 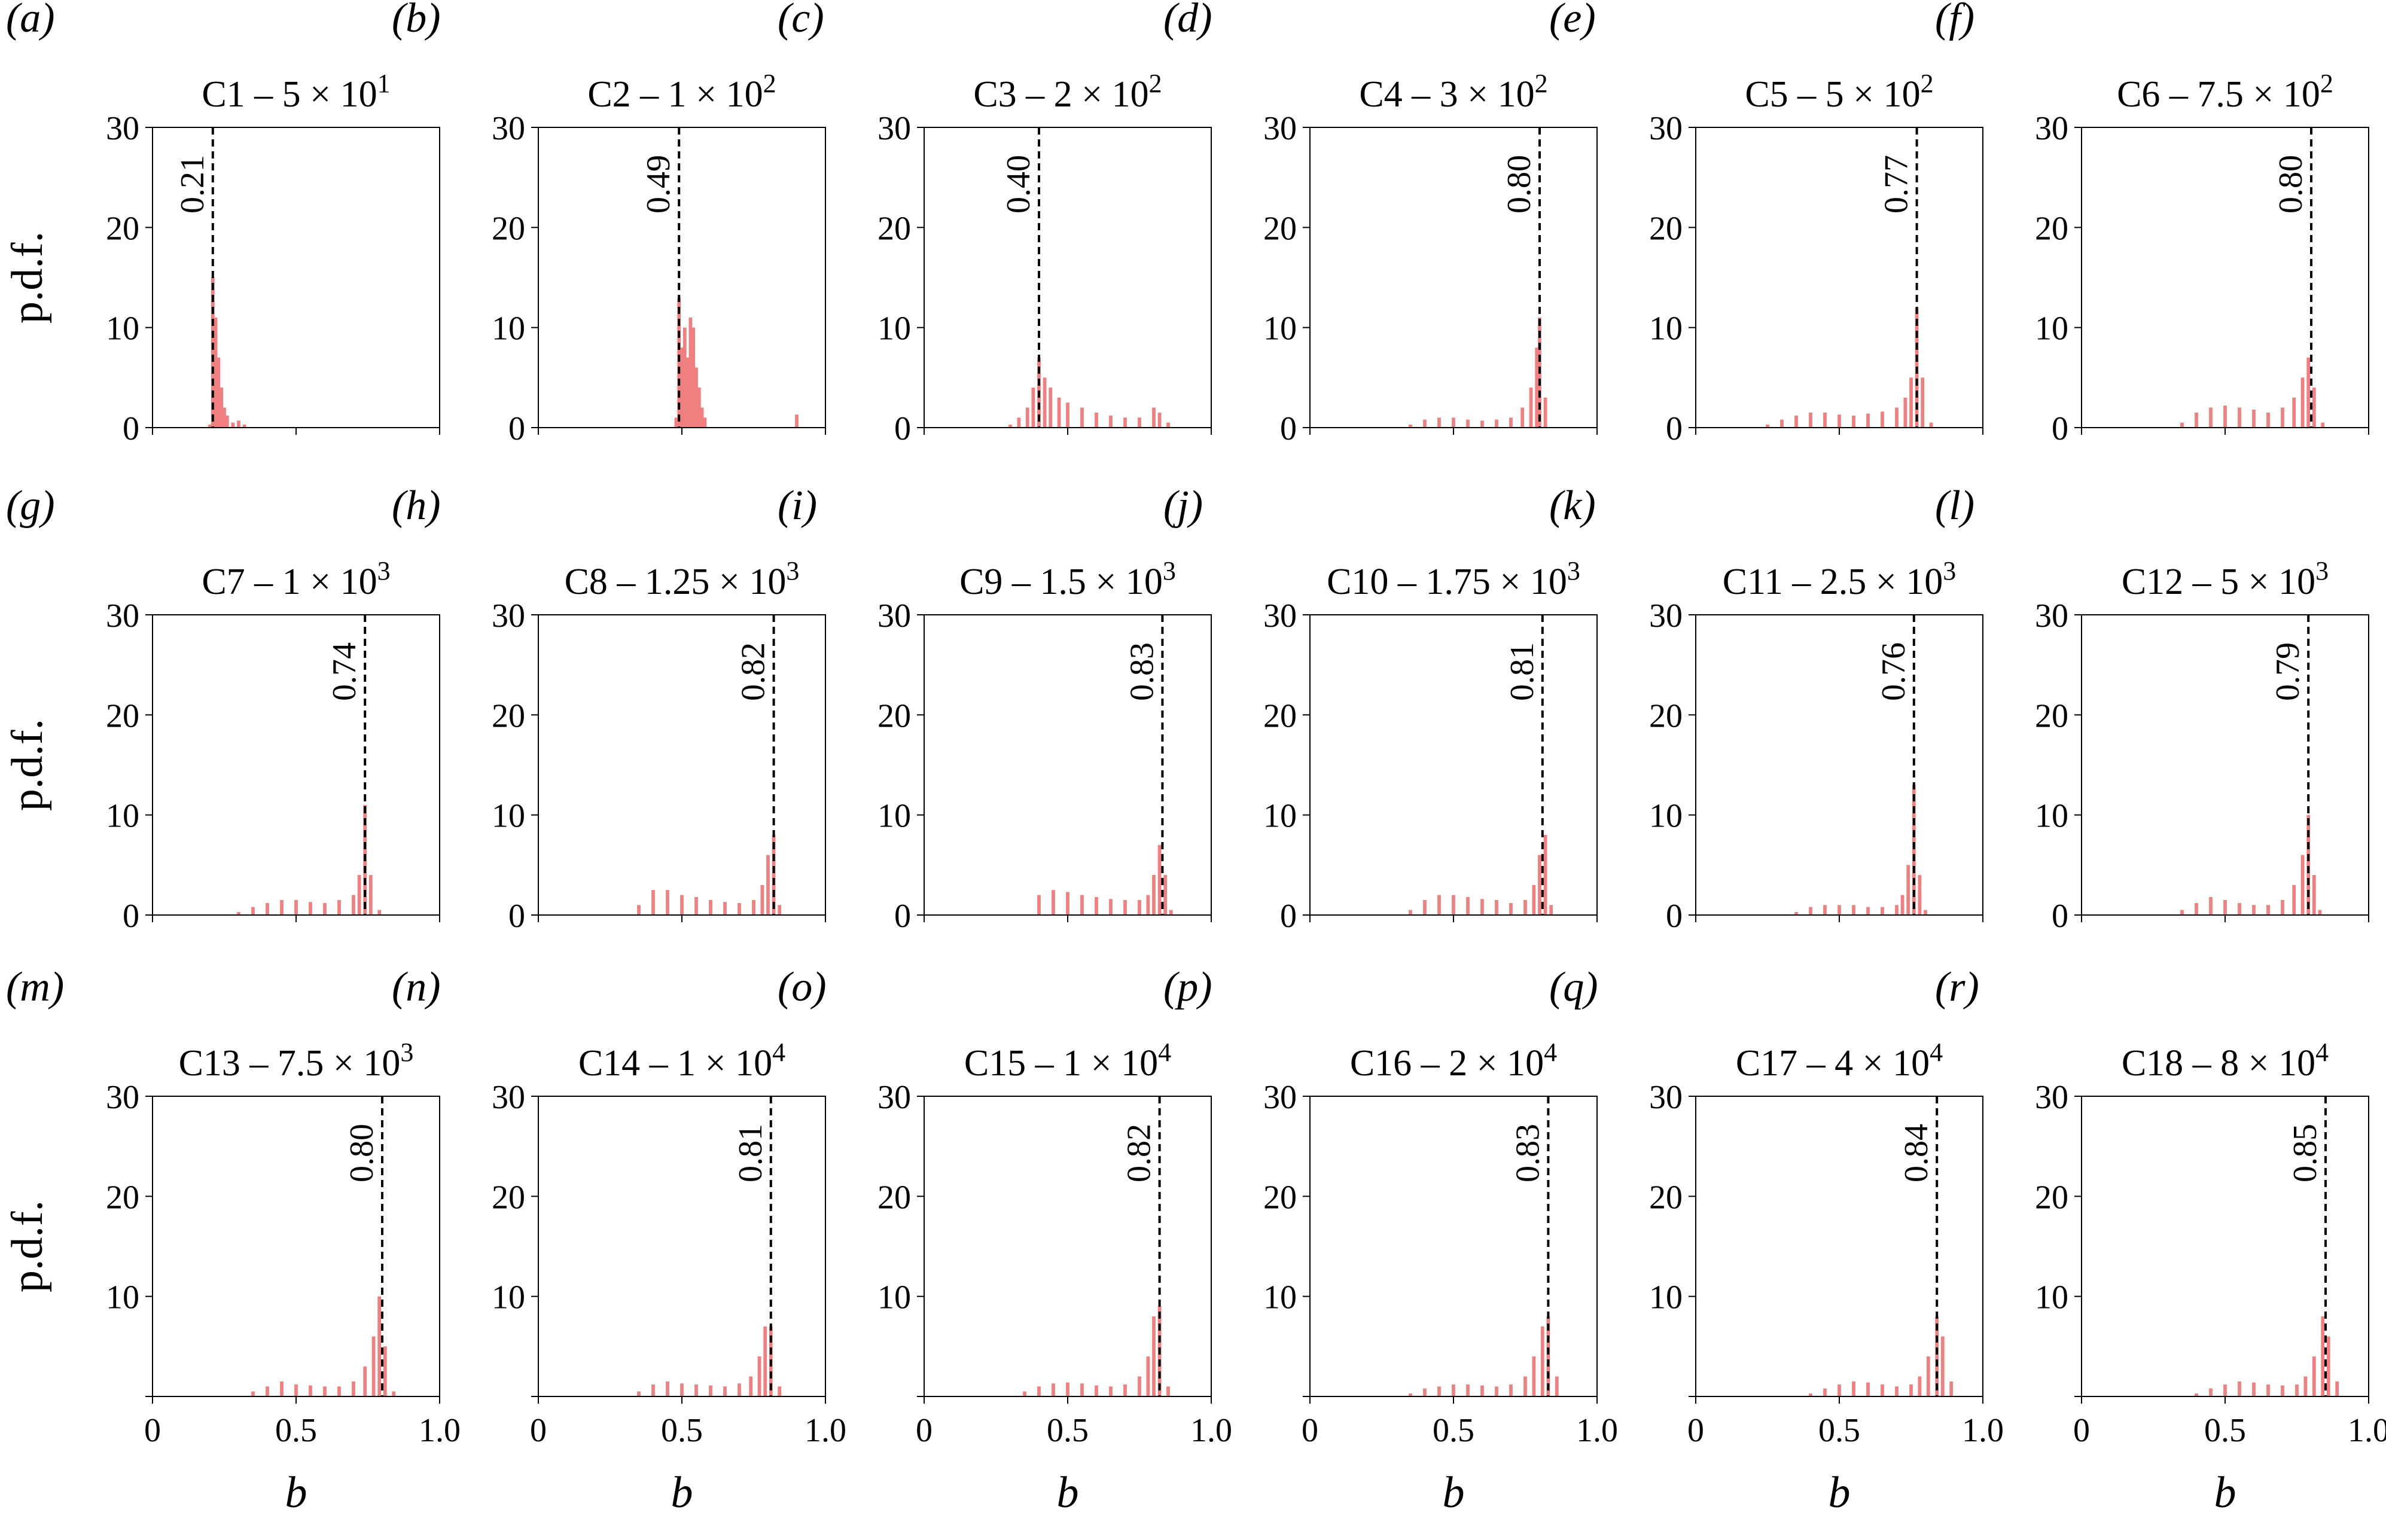 I want to click on panel-l: (l) C12 – 5 × 103 0.79 0 10 20 30, so click(x=2152, y=709).